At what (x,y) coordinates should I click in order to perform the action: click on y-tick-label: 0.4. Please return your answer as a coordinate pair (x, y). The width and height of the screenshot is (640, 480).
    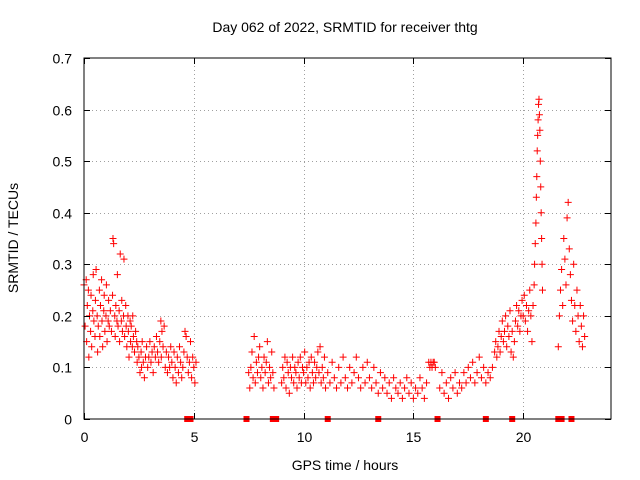
    Looking at the image, I should click on (63, 214).